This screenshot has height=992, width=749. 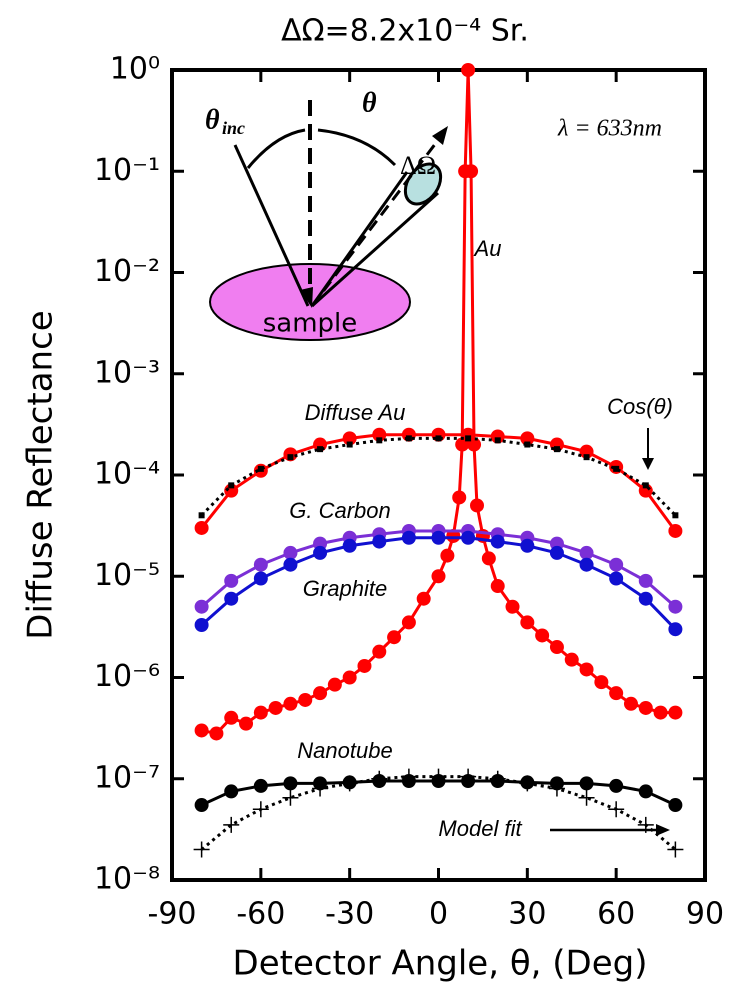 What do you see at coordinates (487, 248) in the screenshot?
I see `series-label: Au` at bounding box center [487, 248].